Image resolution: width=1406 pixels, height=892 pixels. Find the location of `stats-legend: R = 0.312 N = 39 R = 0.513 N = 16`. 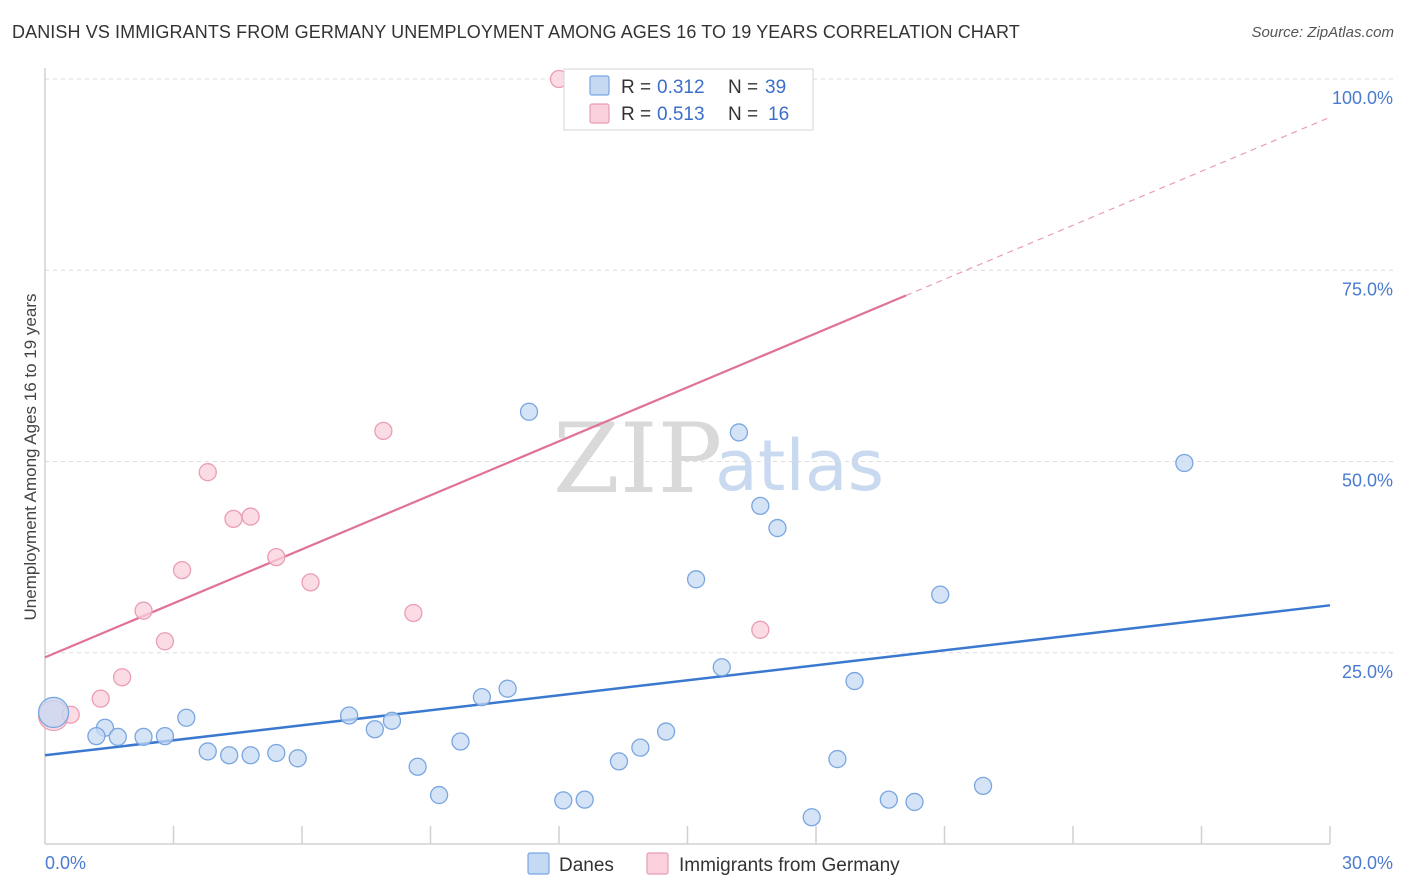

stats-legend: R = 0.312 N = 39 R = 0.513 N = 16 is located at coordinates (688, 99).